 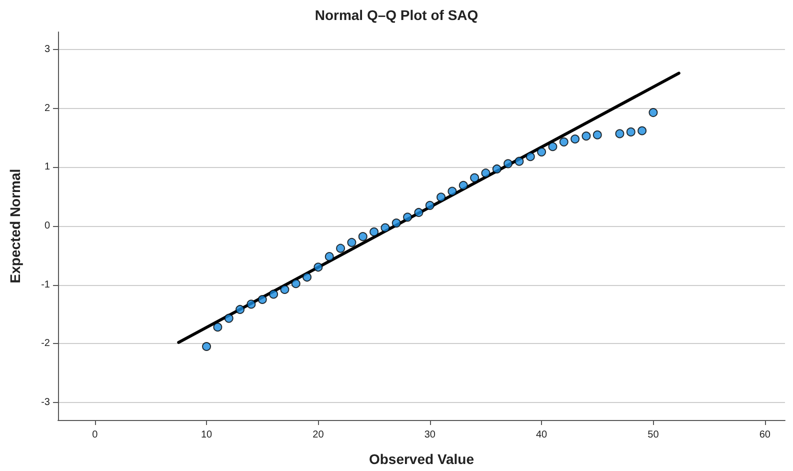 What do you see at coordinates (47, 50) in the screenshot?
I see `y-tick-label: 3` at bounding box center [47, 50].